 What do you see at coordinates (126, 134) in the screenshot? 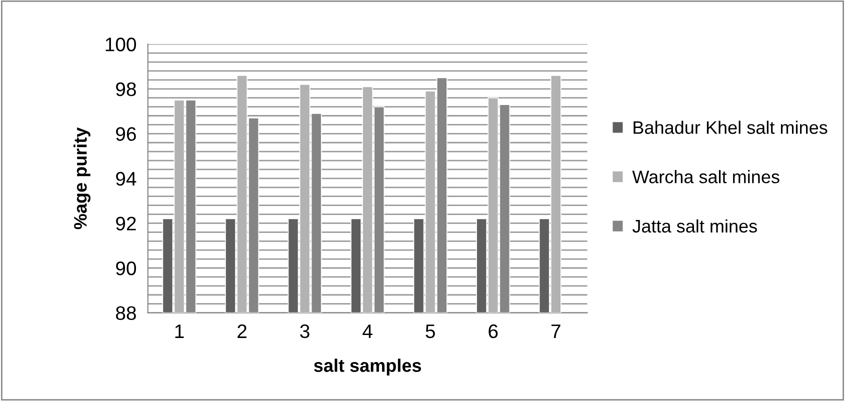
I see `y-tick-label: 96` at bounding box center [126, 134].